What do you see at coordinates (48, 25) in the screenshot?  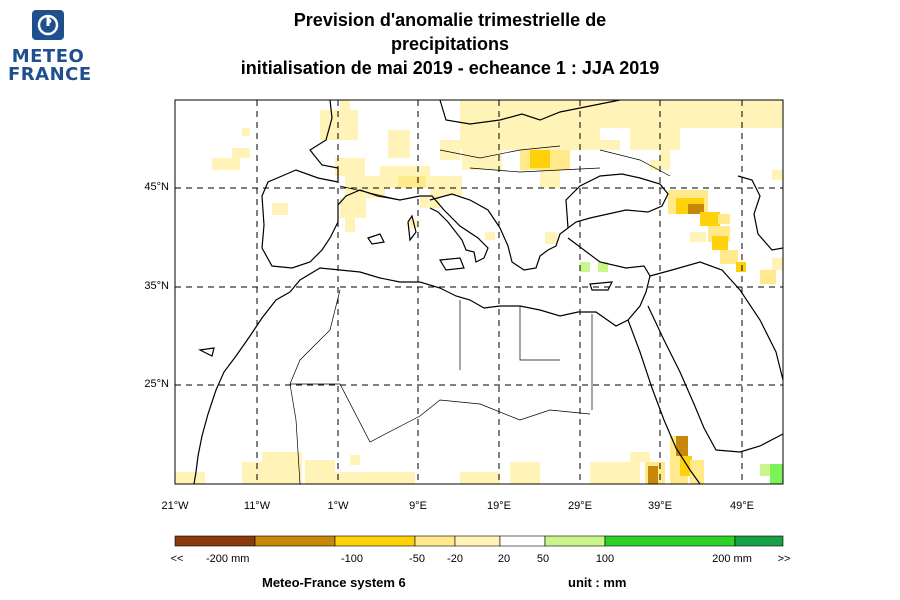 I see `logo-icon` at bounding box center [48, 25].